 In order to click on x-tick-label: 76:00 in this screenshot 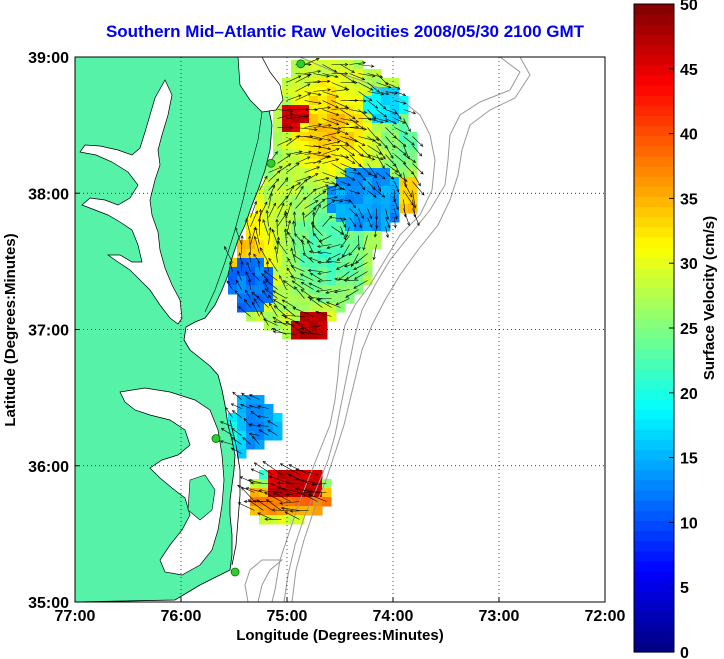, I will do `click(181, 616)`.